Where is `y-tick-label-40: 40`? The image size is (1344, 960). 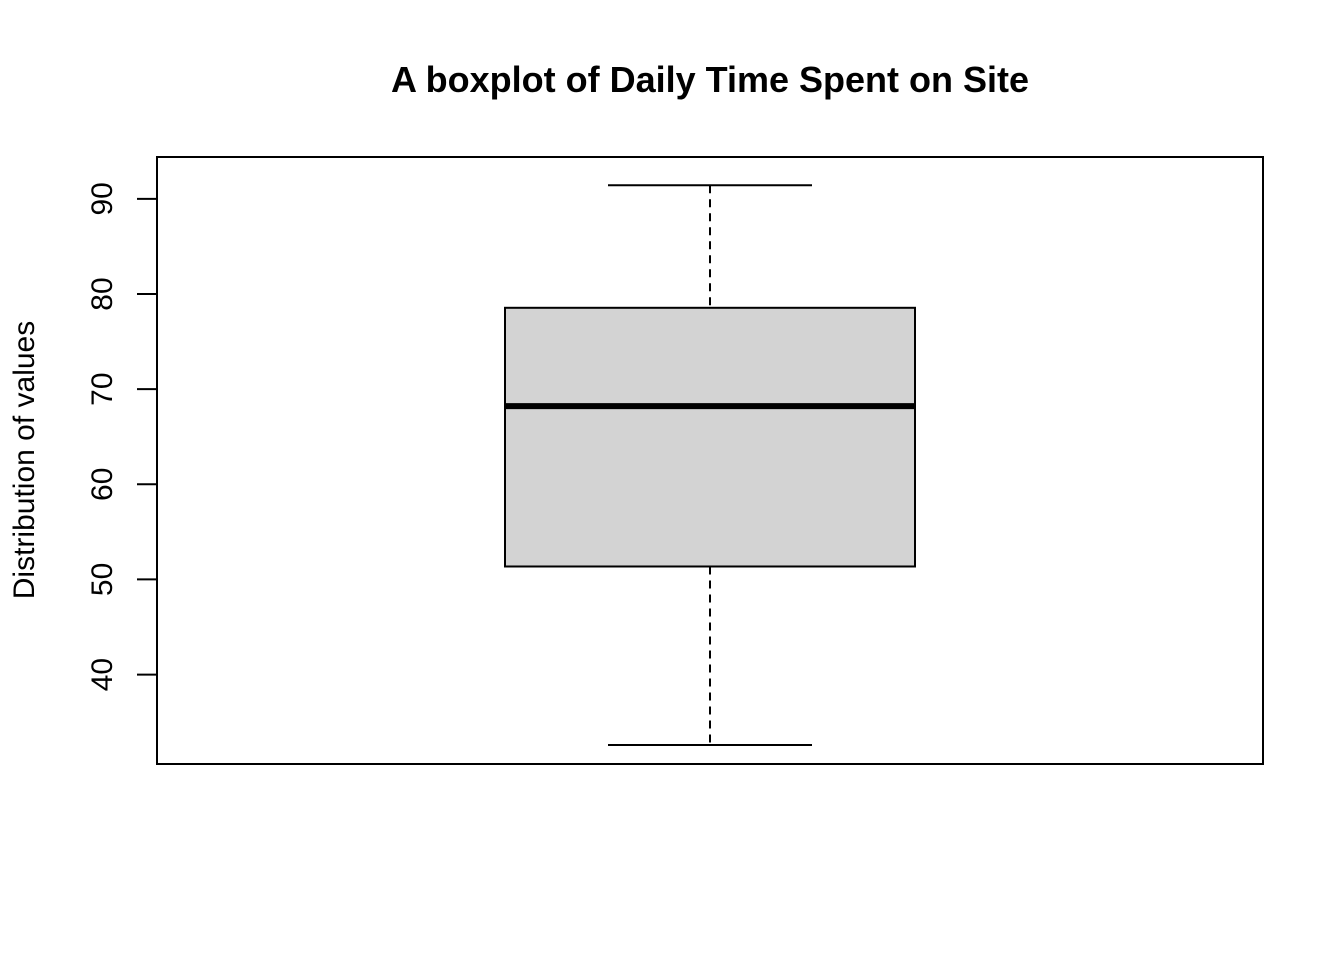 y-tick-label-40: 40 is located at coordinates (102, 674).